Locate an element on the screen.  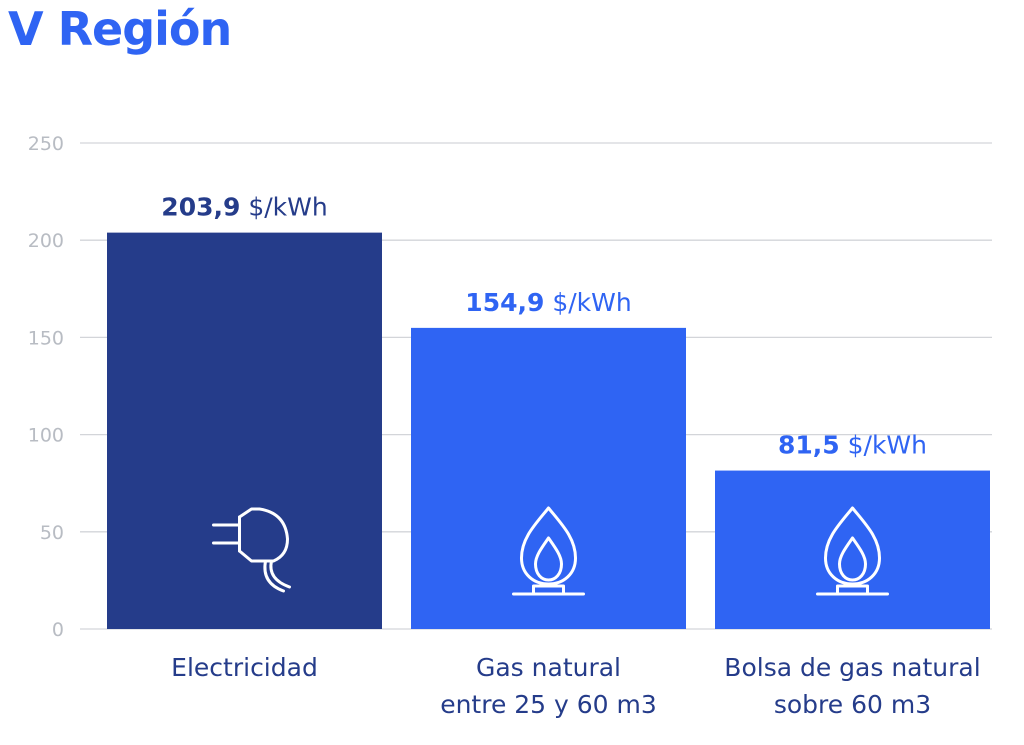
category-label: Electricidad is located at coordinates (244, 667).